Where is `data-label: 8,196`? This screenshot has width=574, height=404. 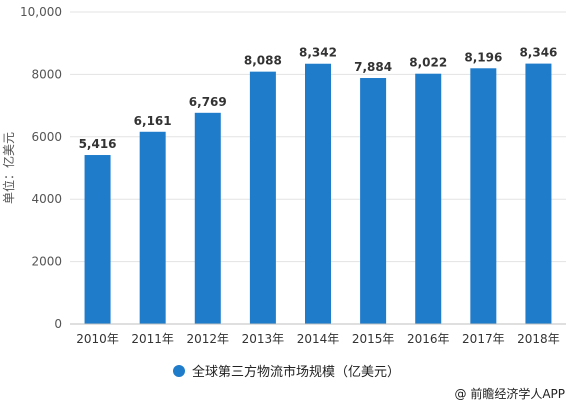
data-label: 8,196 is located at coordinates (483, 57).